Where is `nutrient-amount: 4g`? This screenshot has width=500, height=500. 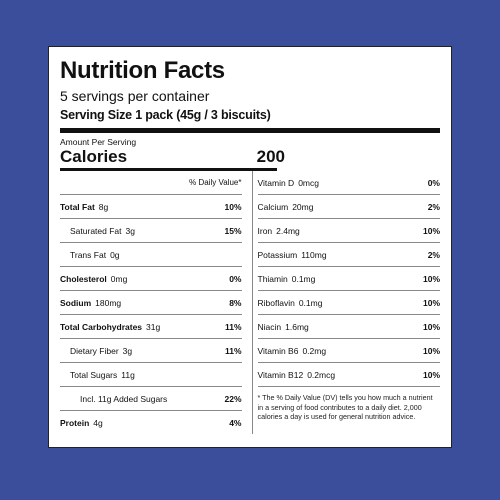 nutrient-amount: 4g is located at coordinates (98, 422).